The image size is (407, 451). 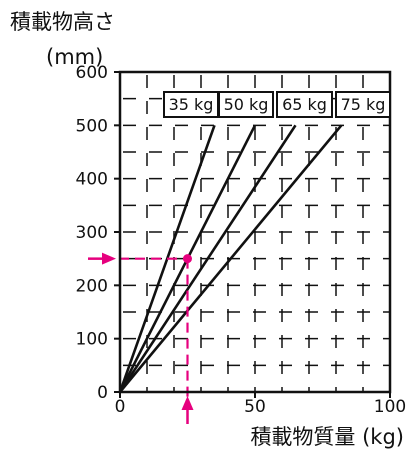 I want to click on series-label: 65 kg, so click(x=304, y=104).